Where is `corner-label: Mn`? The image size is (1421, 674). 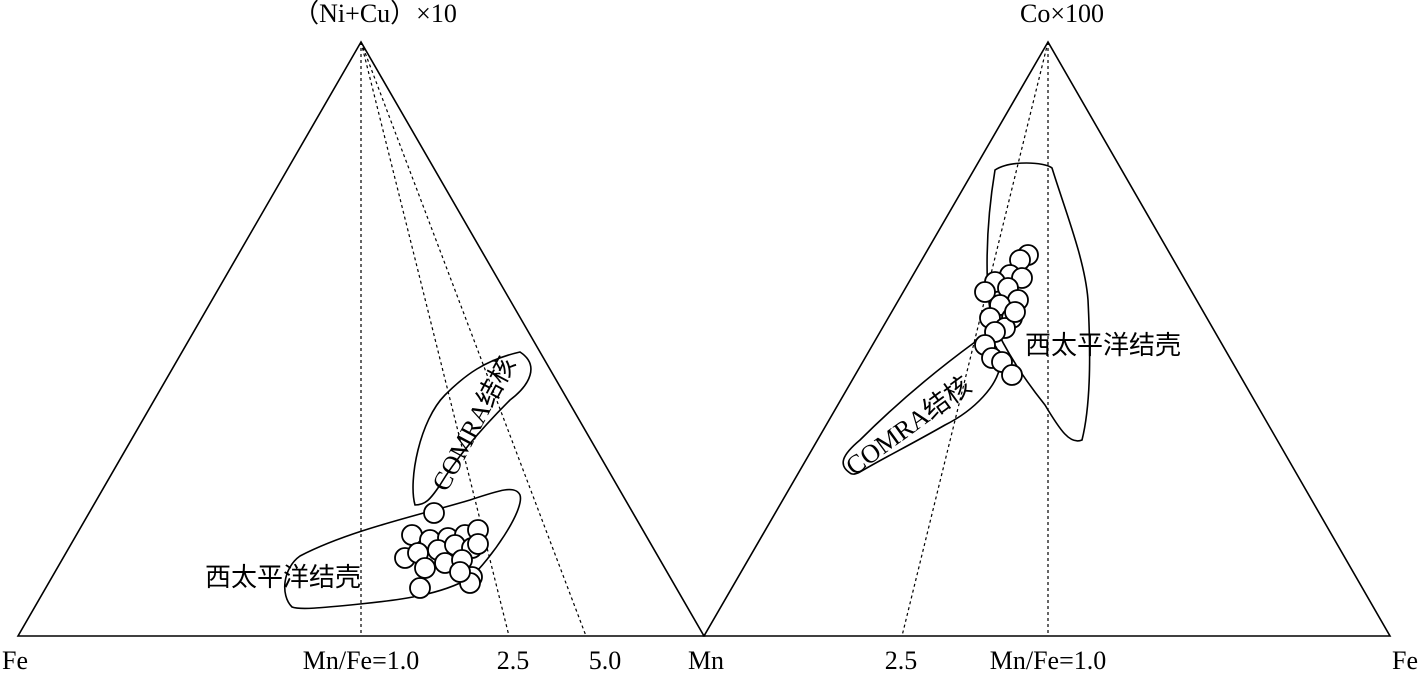
corner-label: Mn is located at coordinates (706, 660).